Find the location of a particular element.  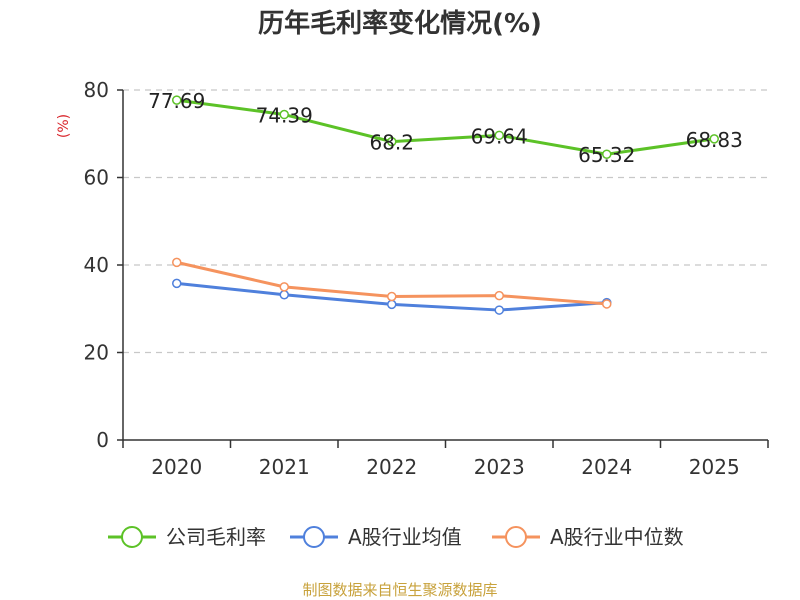

series-2-point-2021 is located at coordinates (284, 287).